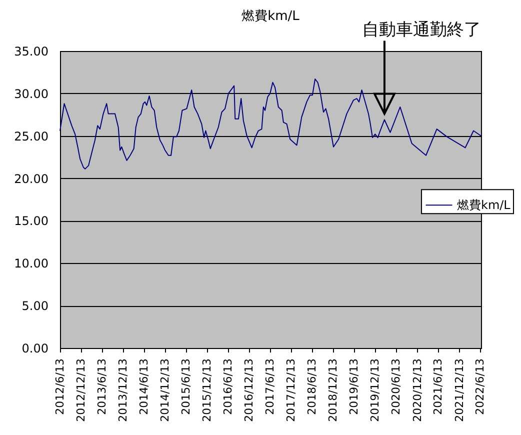  Describe the element at coordinates (396, 386) in the screenshot. I see `x-tick-label: 2020/6/13` at that location.